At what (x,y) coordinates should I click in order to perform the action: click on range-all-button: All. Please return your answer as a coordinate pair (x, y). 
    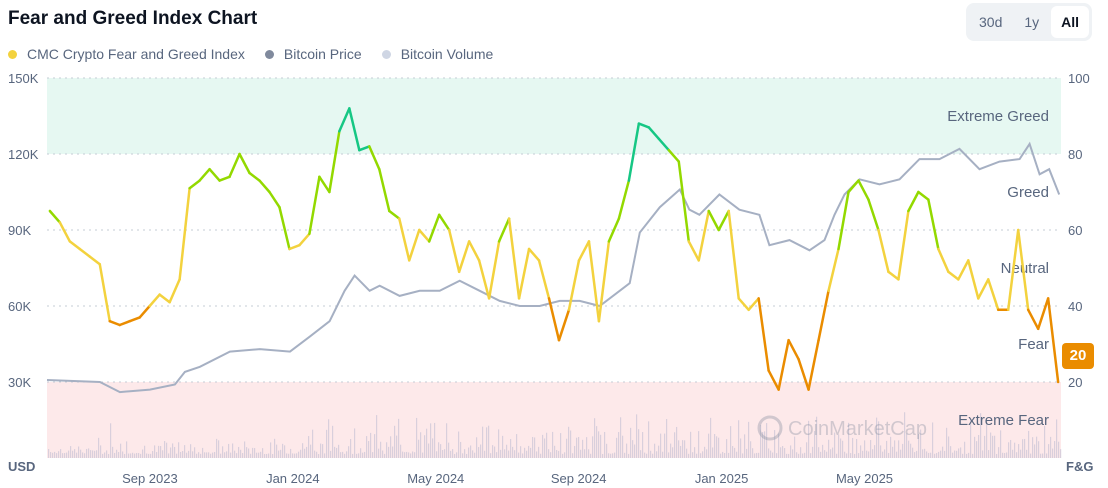
    Looking at the image, I should click on (1070, 22).